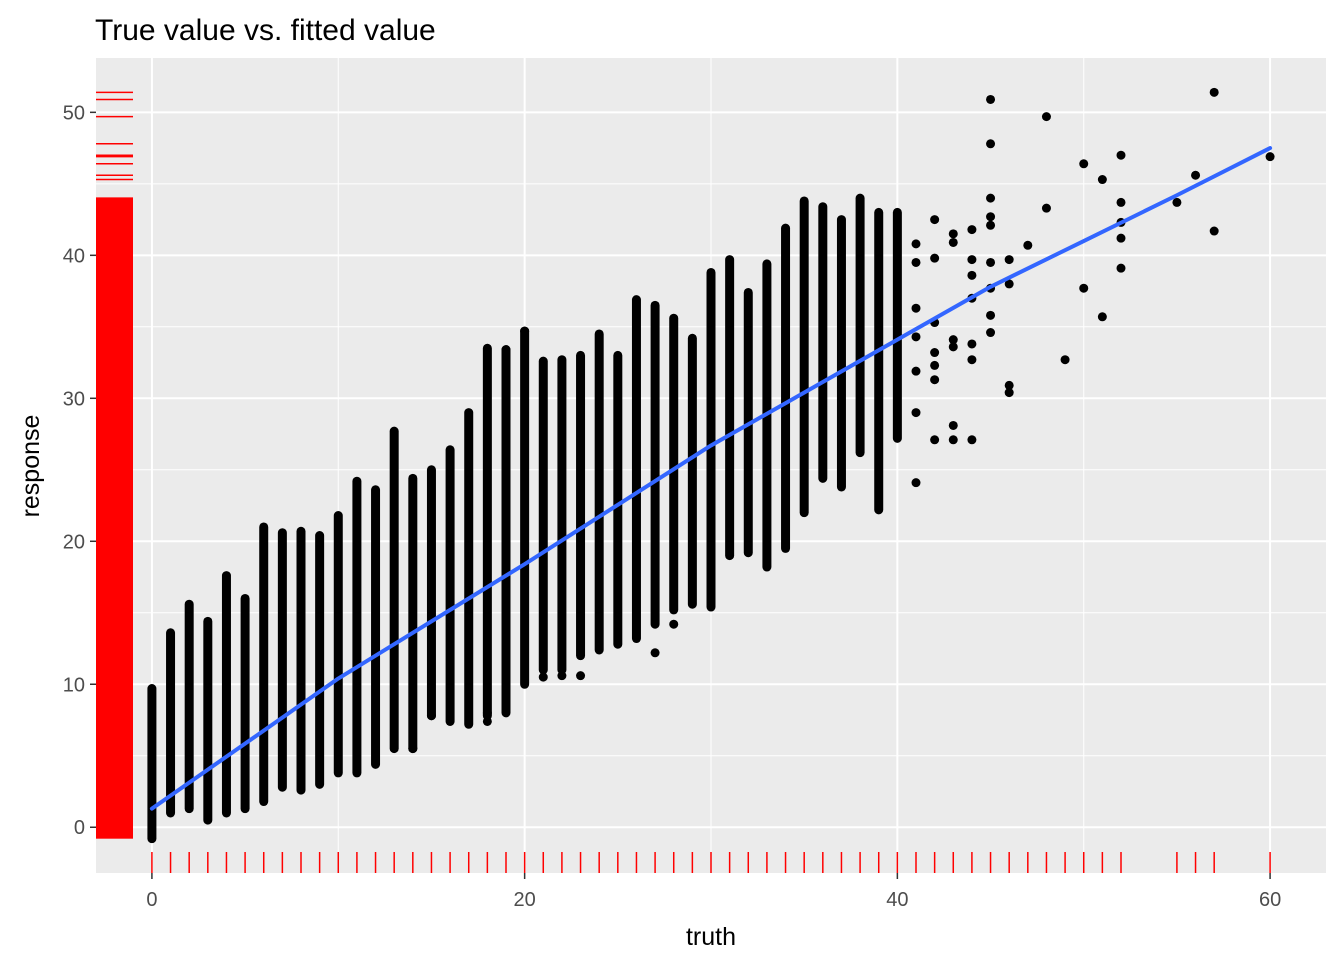 The image size is (1344, 960). Describe the element at coordinates (525, 900) in the screenshot. I see `x-tick-label: 20` at that location.